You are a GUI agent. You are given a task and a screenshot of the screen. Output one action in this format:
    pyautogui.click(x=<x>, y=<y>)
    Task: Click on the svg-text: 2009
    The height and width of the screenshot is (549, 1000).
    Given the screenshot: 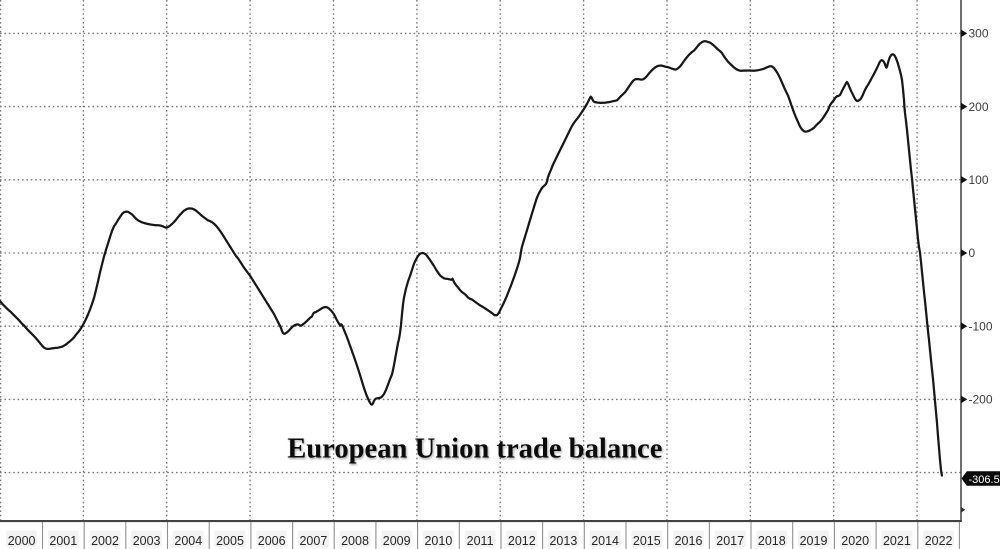 What is the action you would take?
    pyautogui.click(x=397, y=541)
    